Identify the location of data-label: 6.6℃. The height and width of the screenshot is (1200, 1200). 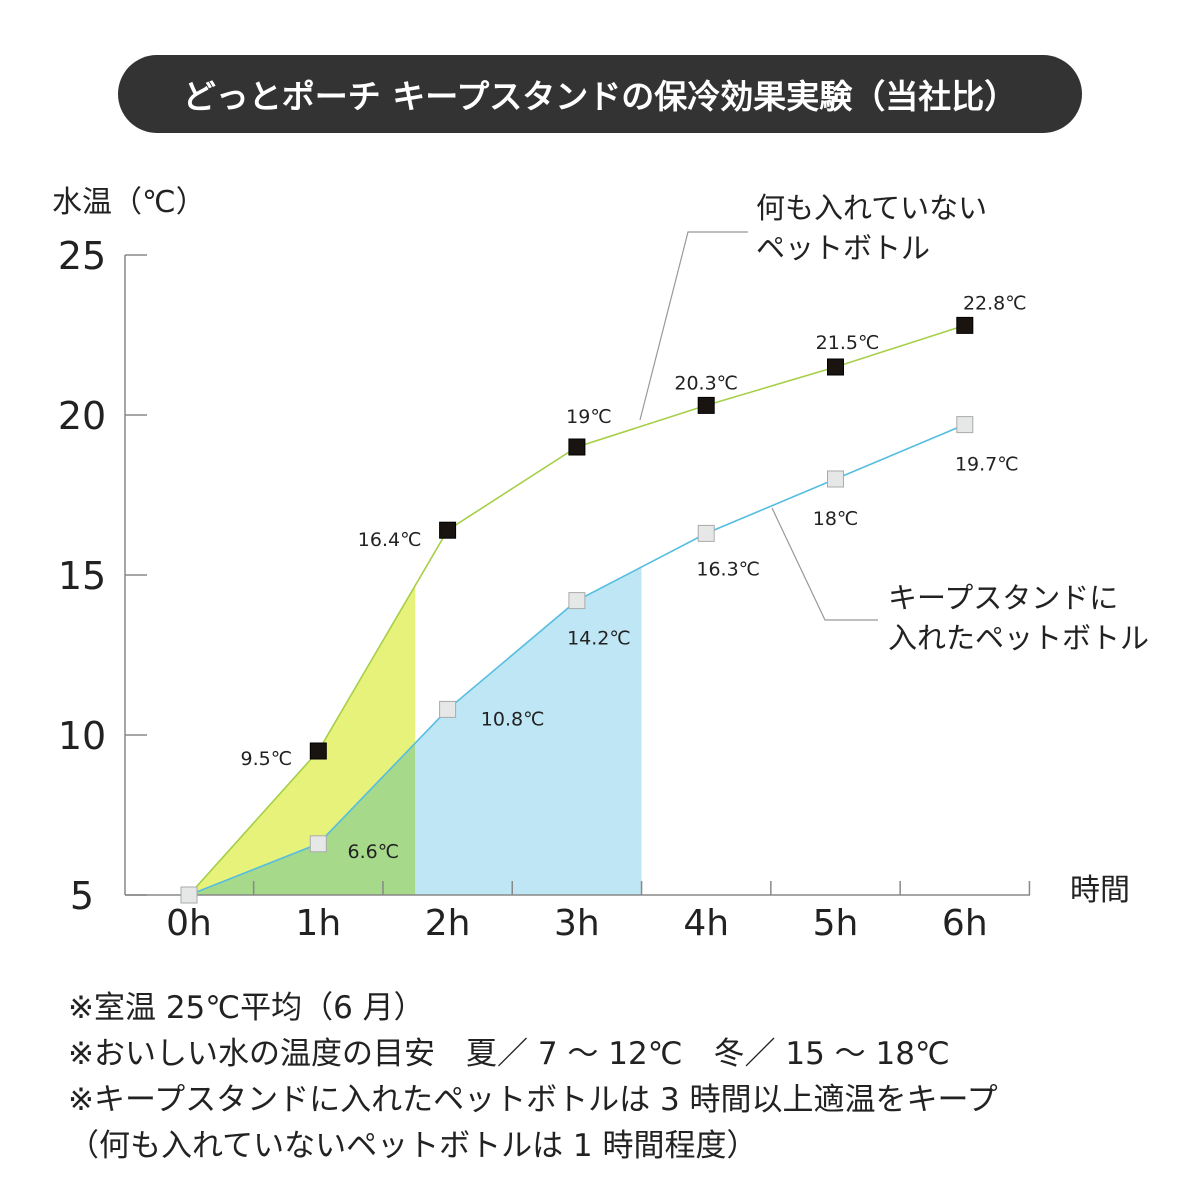
(374, 852).